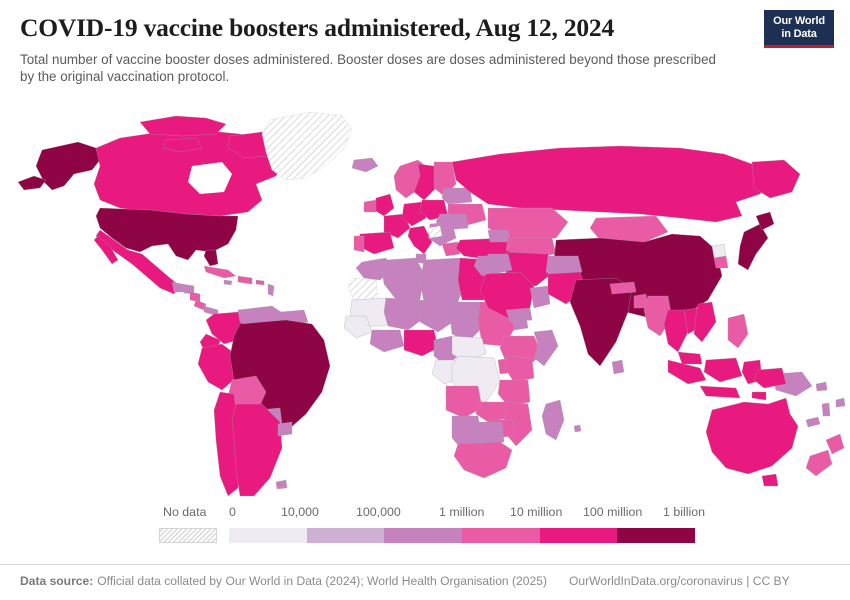  What do you see at coordinates (106, 250) in the screenshot?
I see `country-baja-california` at bounding box center [106, 250].